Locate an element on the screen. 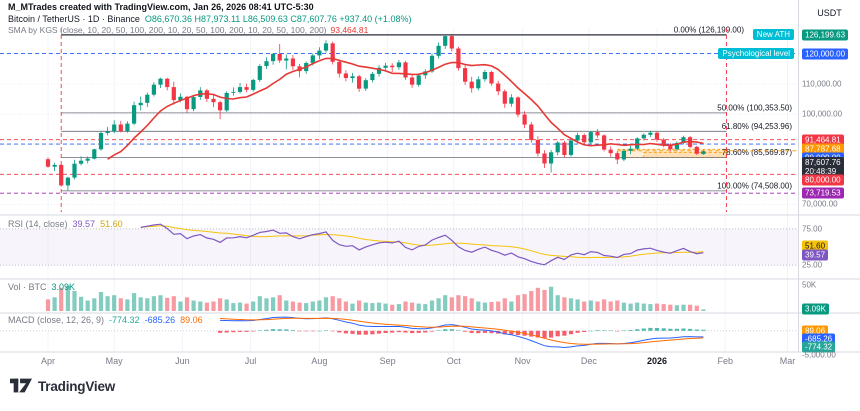 This screenshot has height=411, width=860. macd-histogram is located at coordinates (462, 333).